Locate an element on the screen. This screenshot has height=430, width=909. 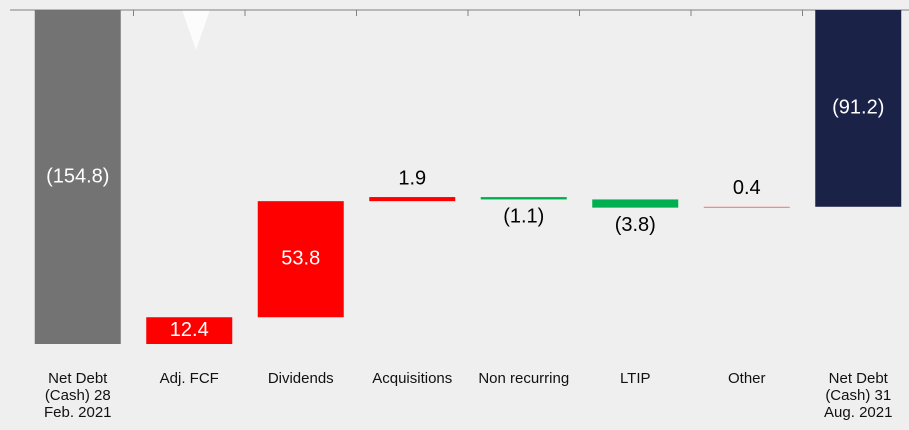
value-label: 0.4 is located at coordinates (747, 188).